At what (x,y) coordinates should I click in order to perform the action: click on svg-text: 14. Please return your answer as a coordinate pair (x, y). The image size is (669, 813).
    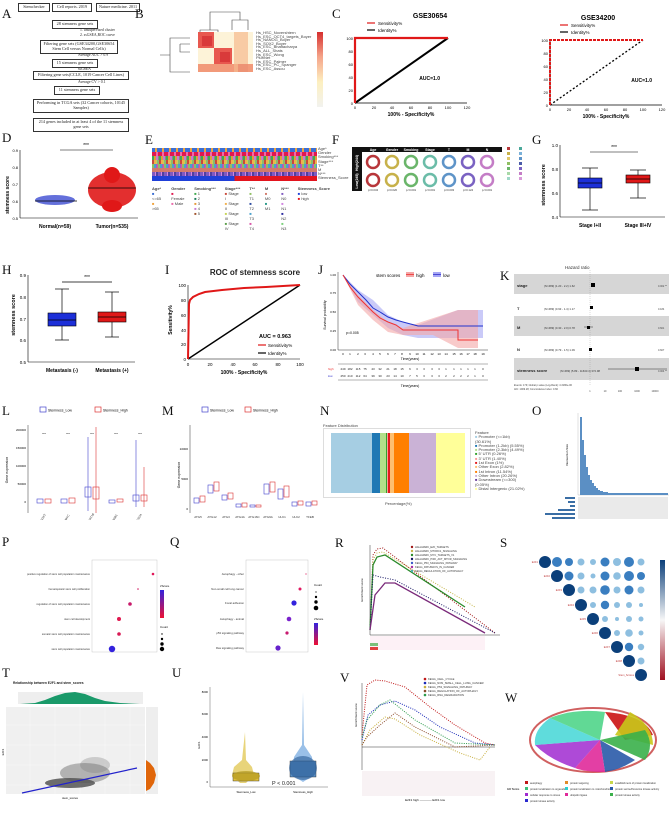
    Looking at the image, I should click on (395, 376).